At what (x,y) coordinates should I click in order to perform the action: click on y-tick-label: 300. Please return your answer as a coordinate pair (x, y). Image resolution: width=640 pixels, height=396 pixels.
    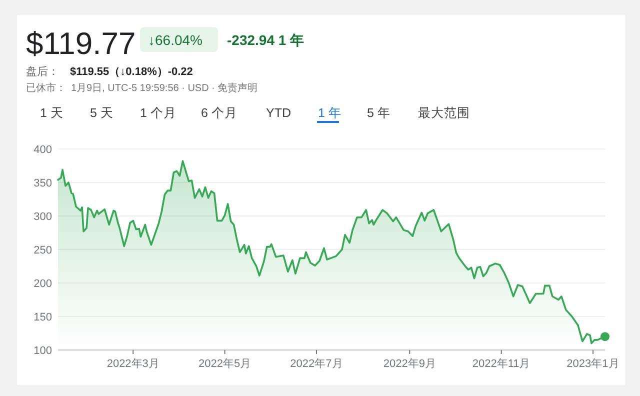
    Looking at the image, I should click on (43, 217).